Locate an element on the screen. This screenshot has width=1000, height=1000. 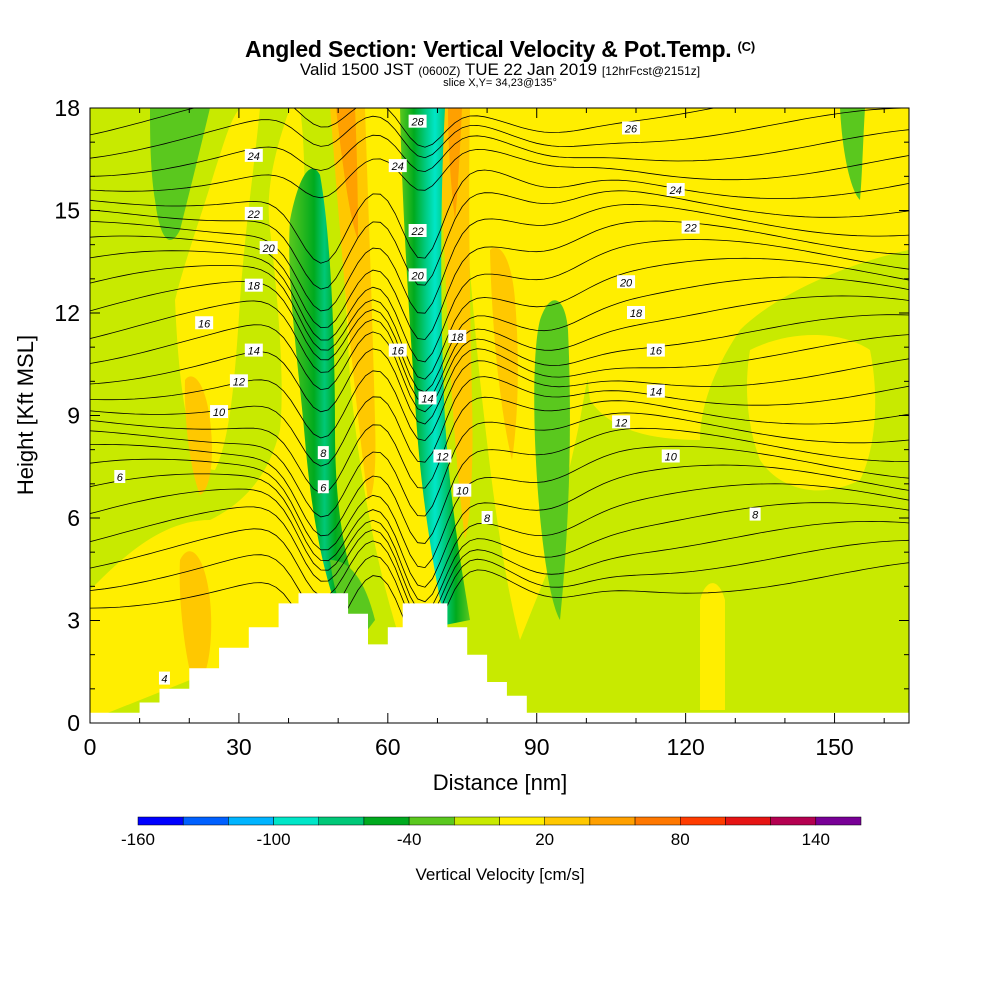
isentrope-value: 14 is located at coordinates (427, 399).